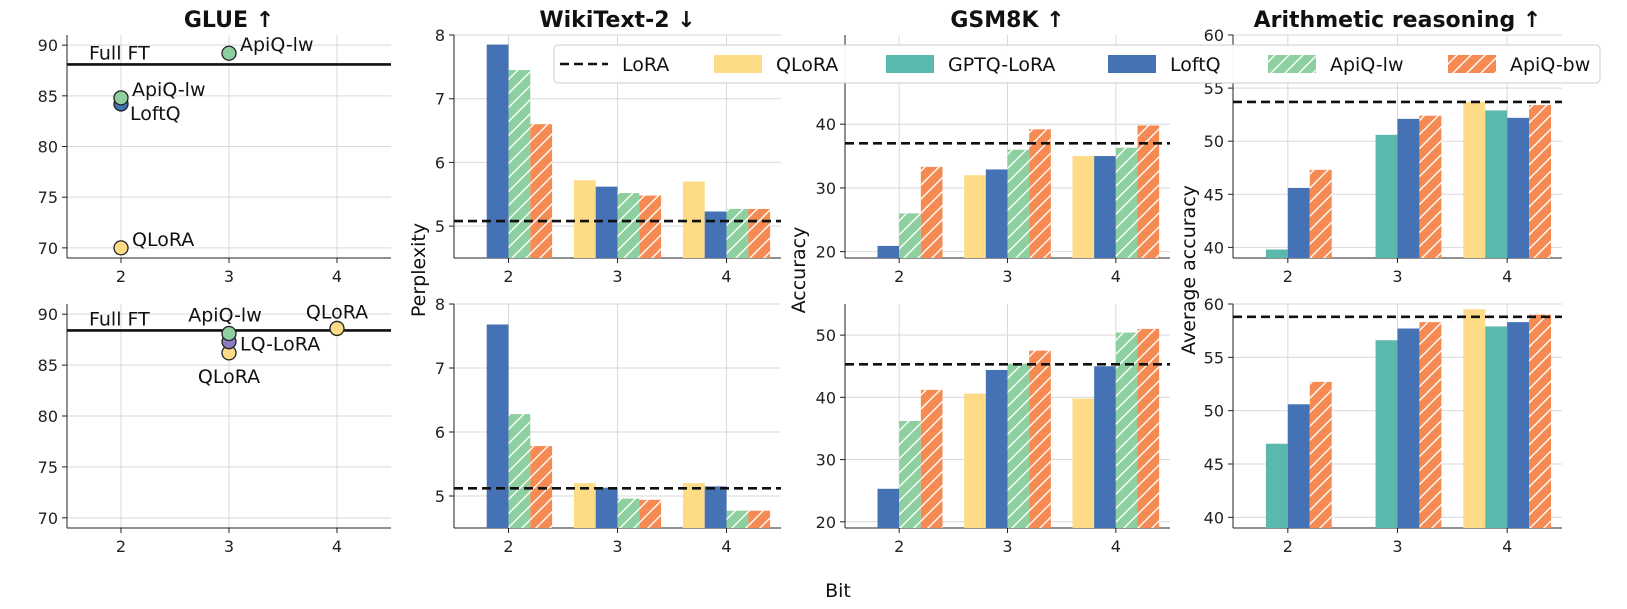  Describe the element at coordinates (993, 147) in the screenshot. I see `panel-gsm8k_top: GSM8K ↑ 20 30 40 2 3 4` at that location.